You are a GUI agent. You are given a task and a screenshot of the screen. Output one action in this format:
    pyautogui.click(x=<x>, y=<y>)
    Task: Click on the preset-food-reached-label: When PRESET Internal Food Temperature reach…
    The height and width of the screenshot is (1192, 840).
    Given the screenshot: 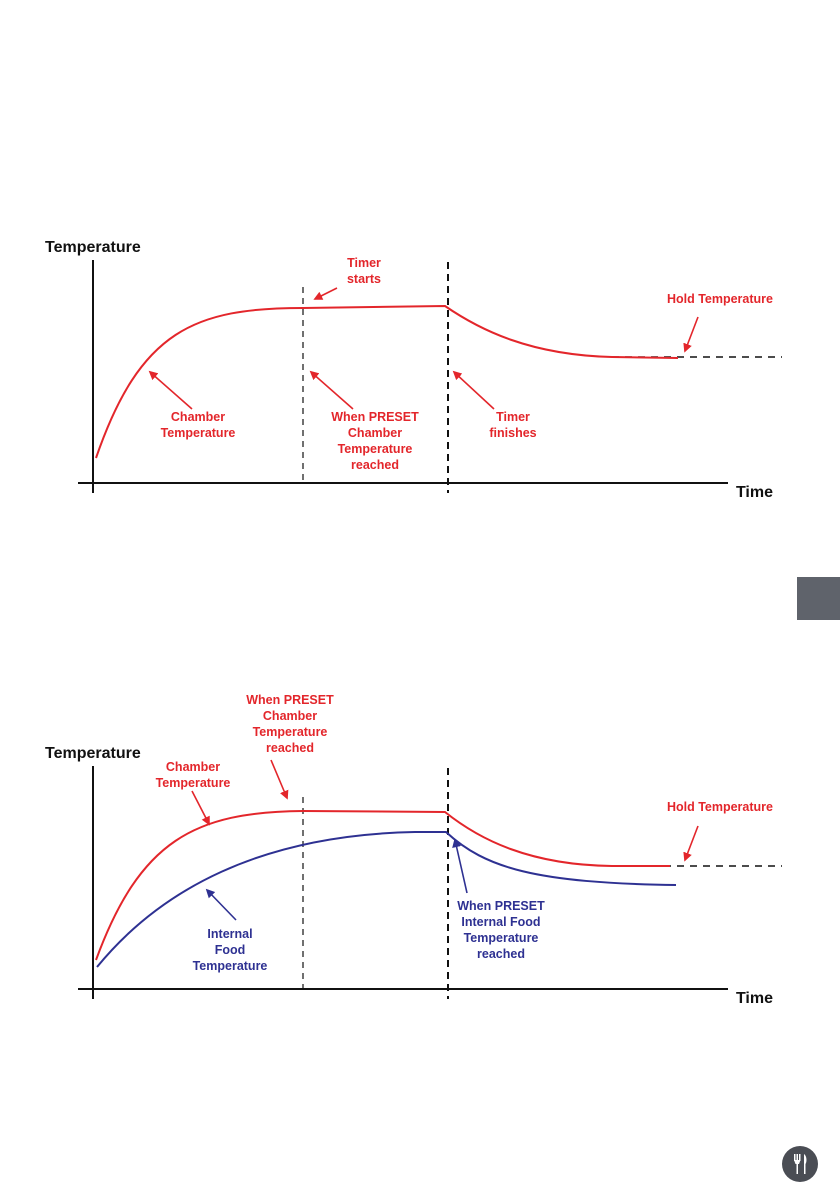 What is the action you would take?
    pyautogui.click(x=501, y=930)
    